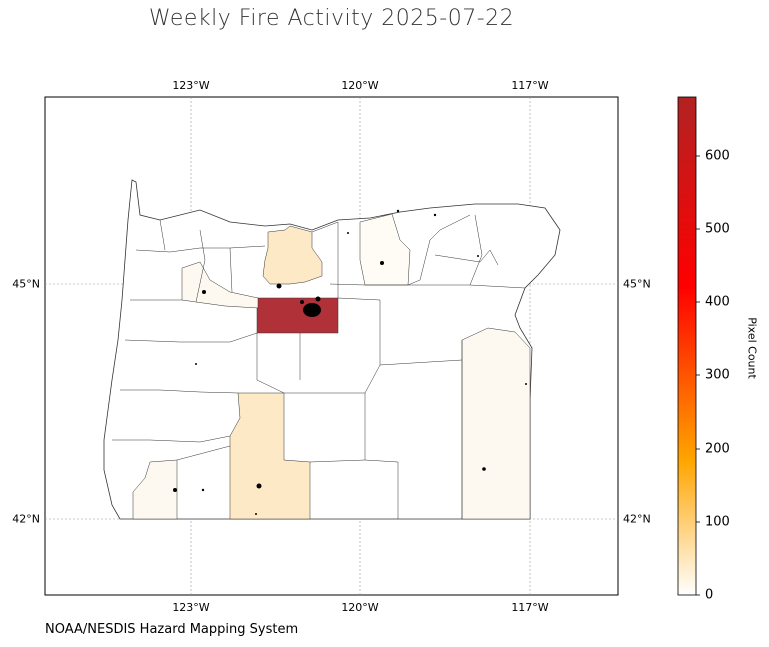 The height and width of the screenshot is (647, 769). Describe the element at coordinates (172, 629) in the screenshot. I see `data-source-credit: NOAA/NESDIS Hazard Mapping System` at that location.